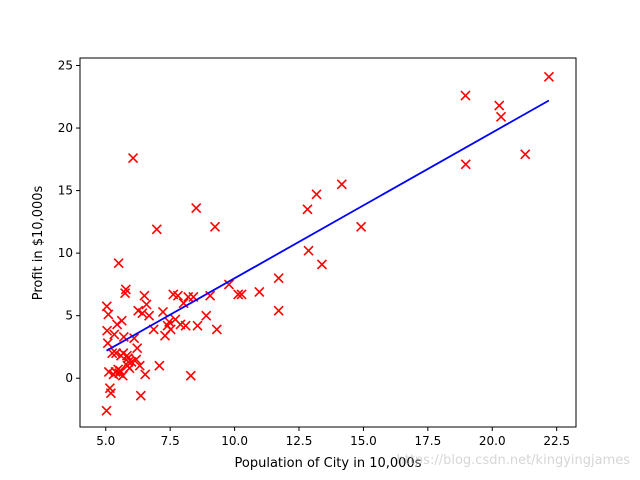 The width and height of the screenshot is (640, 480). What do you see at coordinates (513, 460) in the screenshot?
I see `watermark: https://blog.csdn.net/kingyingjames` at bounding box center [513, 460].